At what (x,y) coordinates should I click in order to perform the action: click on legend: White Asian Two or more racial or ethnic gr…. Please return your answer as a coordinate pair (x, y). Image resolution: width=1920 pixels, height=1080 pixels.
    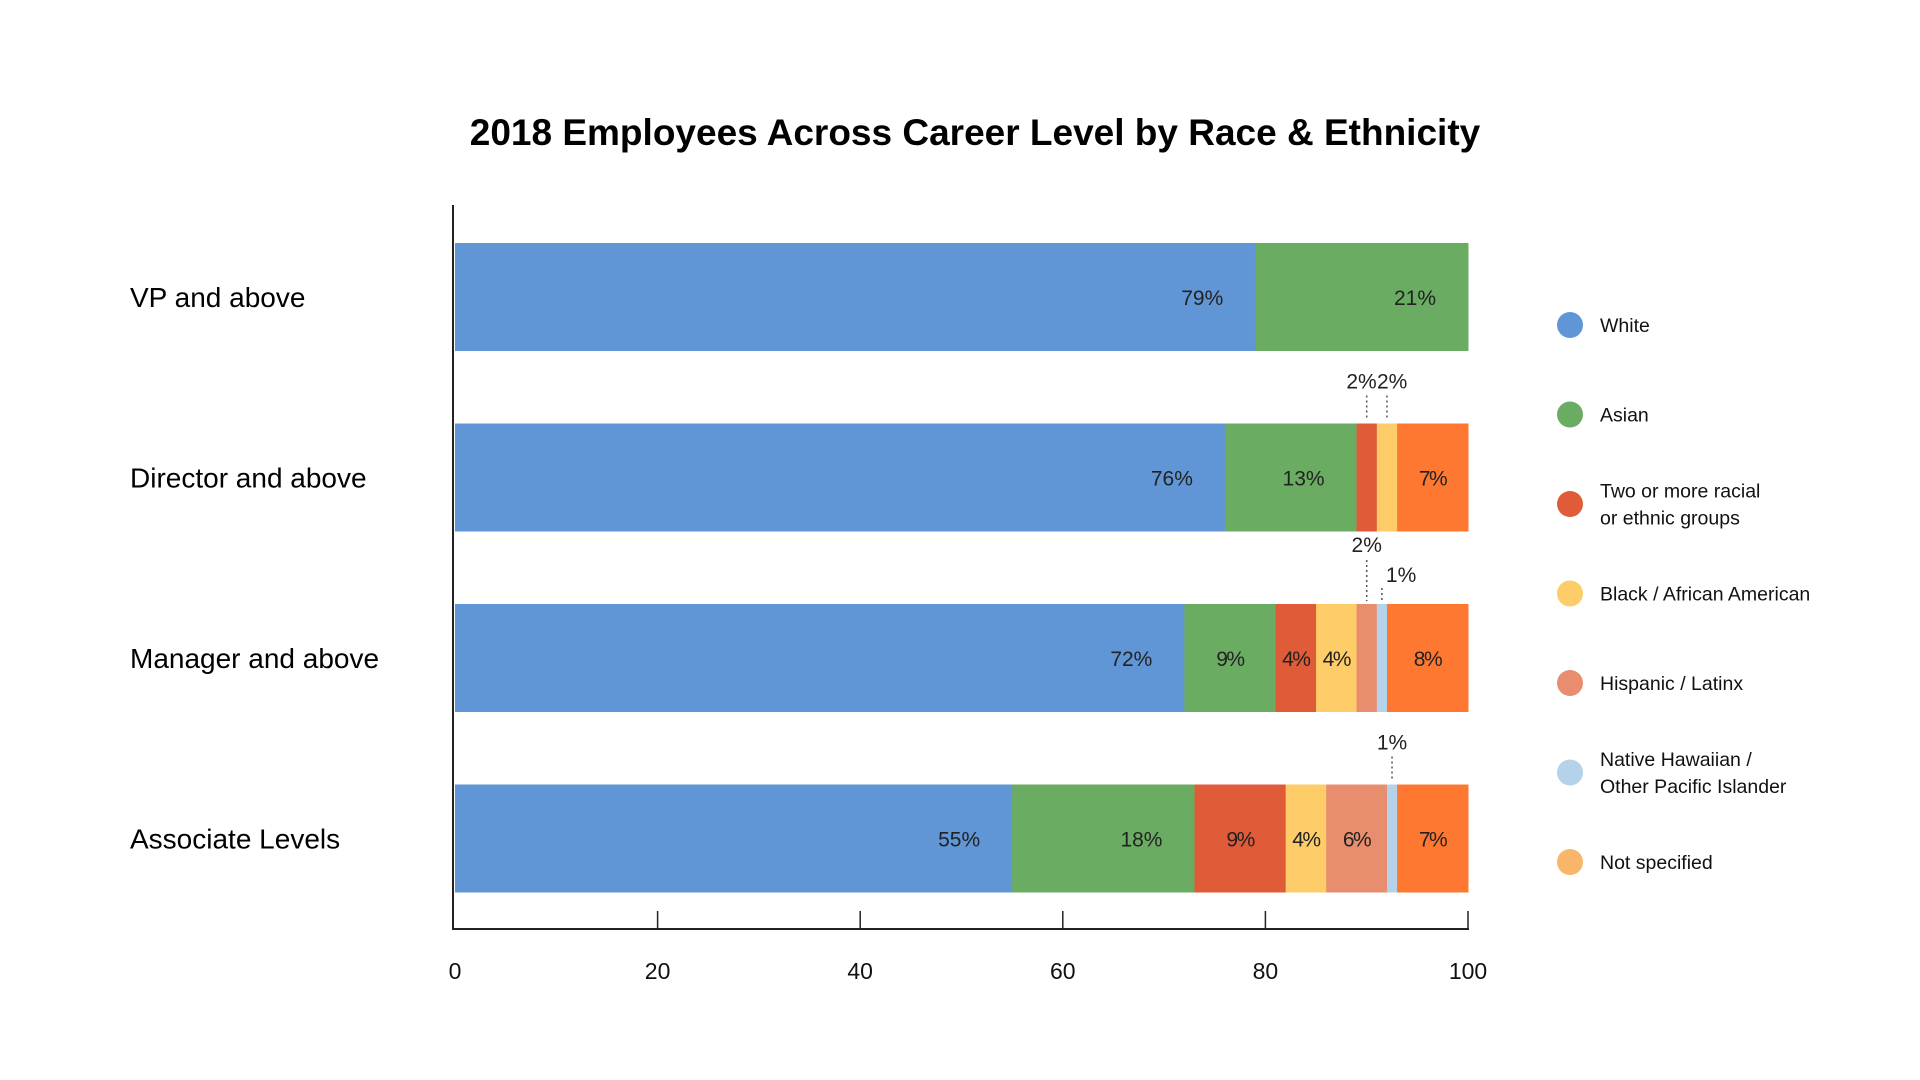
    Looking at the image, I should click on (1683, 593).